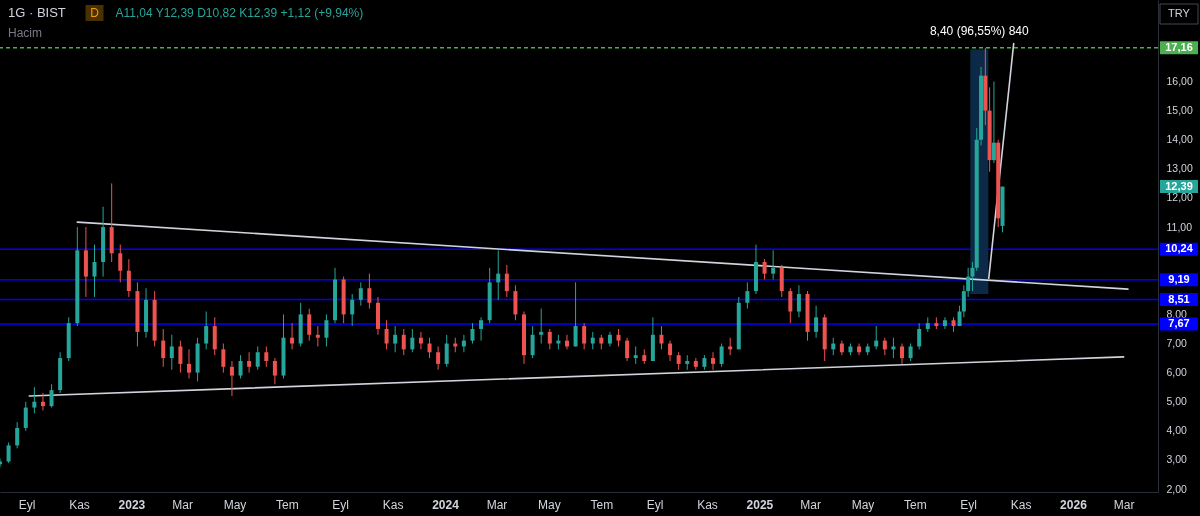 The width and height of the screenshot is (1200, 516). Describe the element at coordinates (1179, 110) in the screenshot. I see `y-tick-label: 15,00` at that location.